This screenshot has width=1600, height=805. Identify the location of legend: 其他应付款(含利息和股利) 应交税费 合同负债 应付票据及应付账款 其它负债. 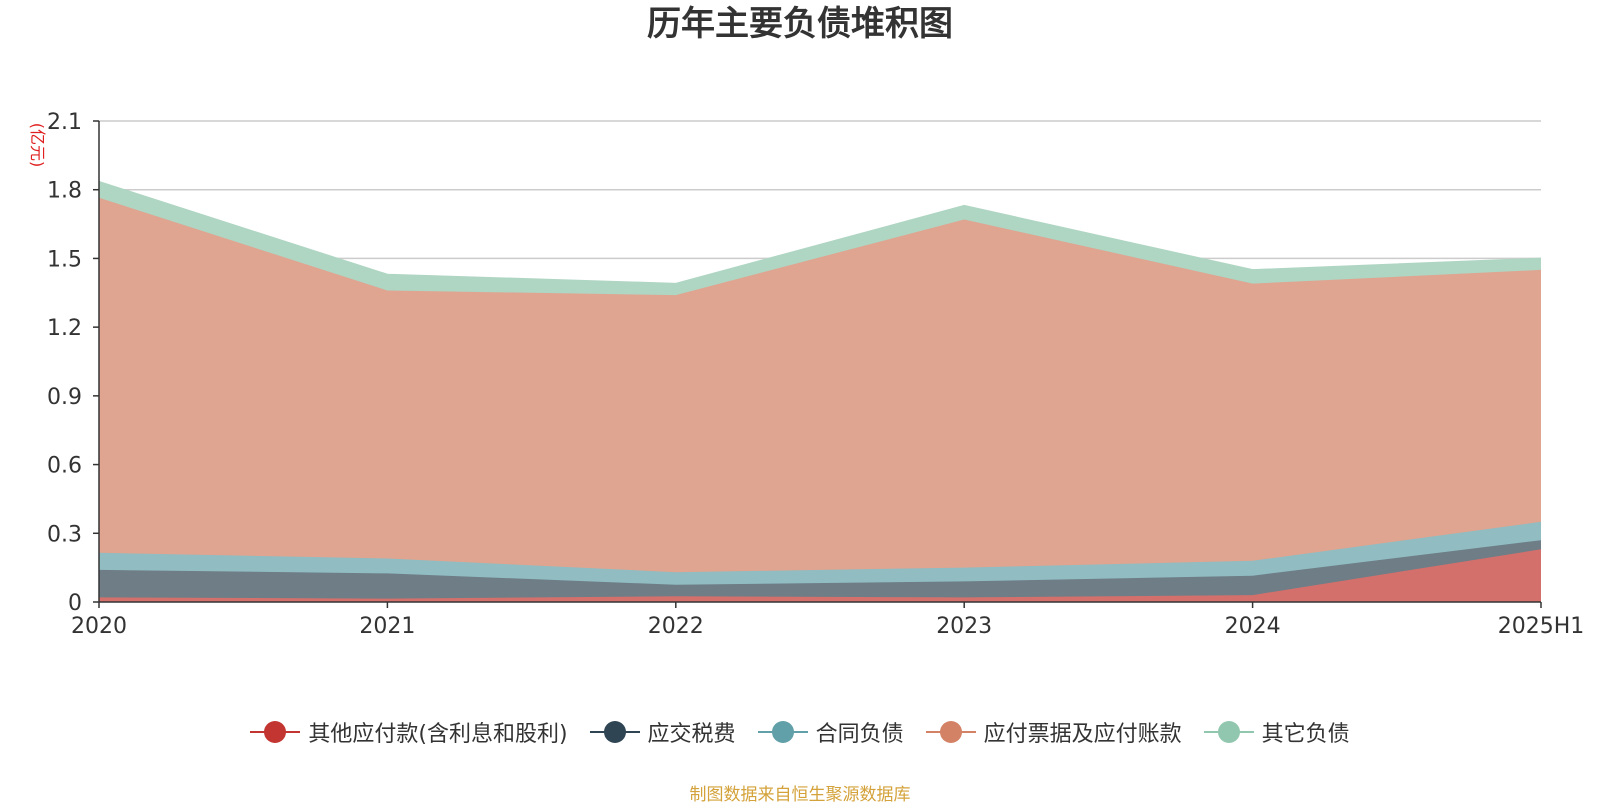
(800, 732).